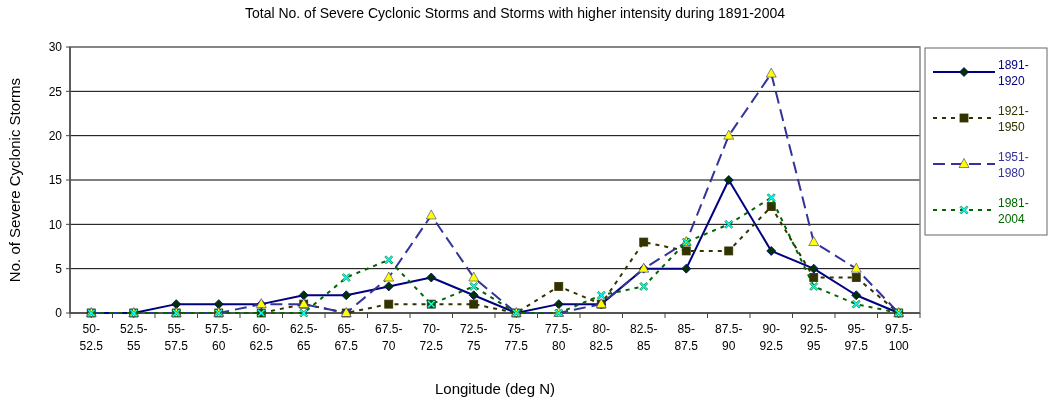 The image size is (1055, 408). I want to click on y-axis-title: No. of Severe Cyclonic Storms, so click(14, 180).